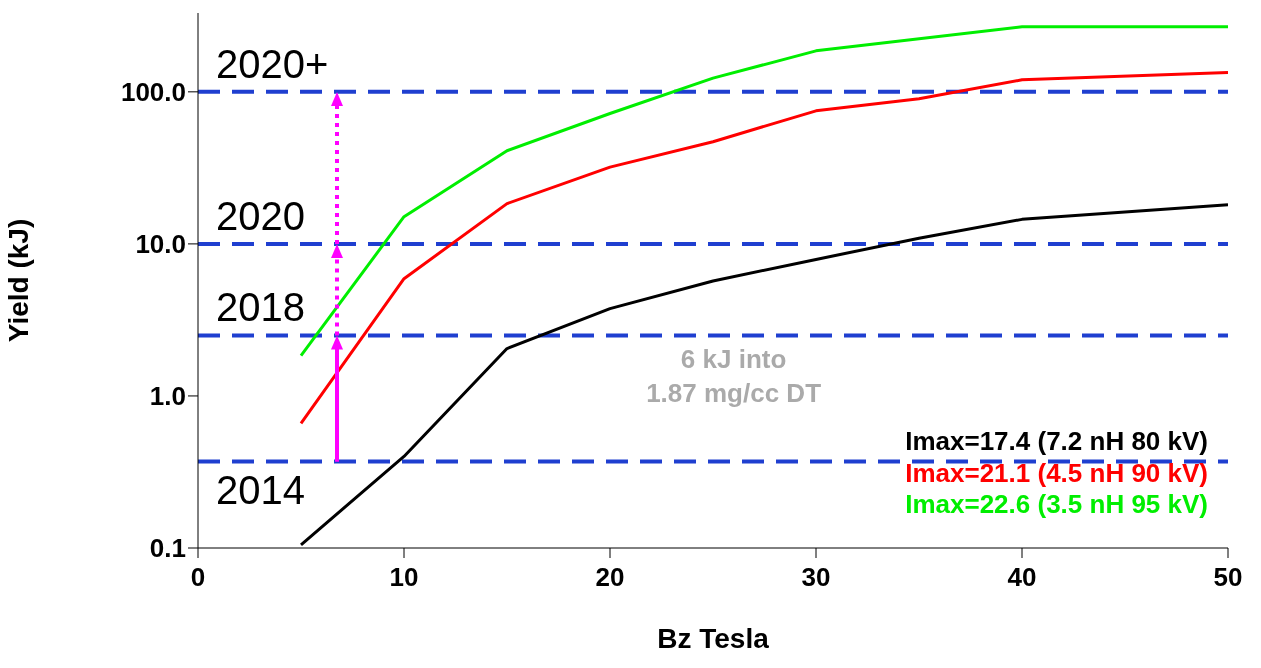  What do you see at coordinates (260, 308) in the screenshot?
I see `annotation: 2018` at bounding box center [260, 308].